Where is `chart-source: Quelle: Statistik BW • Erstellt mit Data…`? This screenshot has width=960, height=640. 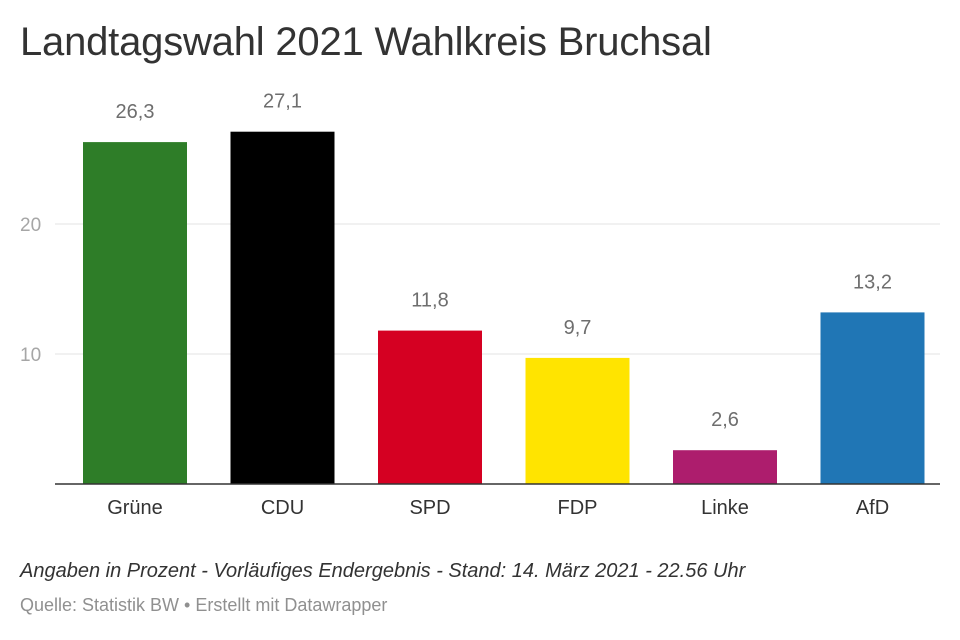
chart-source: Quelle: Statistik BW • Erstellt mit Data… is located at coordinates (204, 605).